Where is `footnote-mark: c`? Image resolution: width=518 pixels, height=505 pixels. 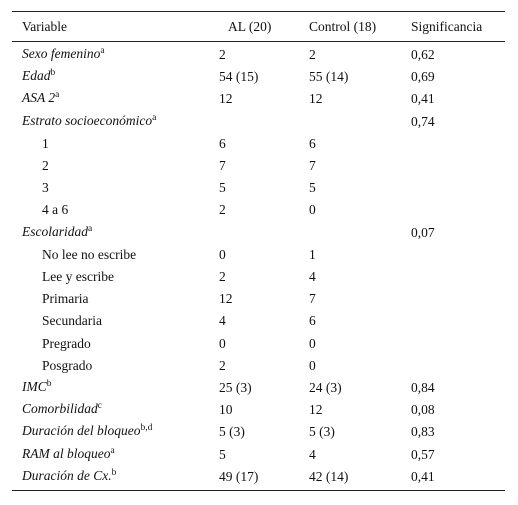 footnote-mark: c is located at coordinates (99, 406).